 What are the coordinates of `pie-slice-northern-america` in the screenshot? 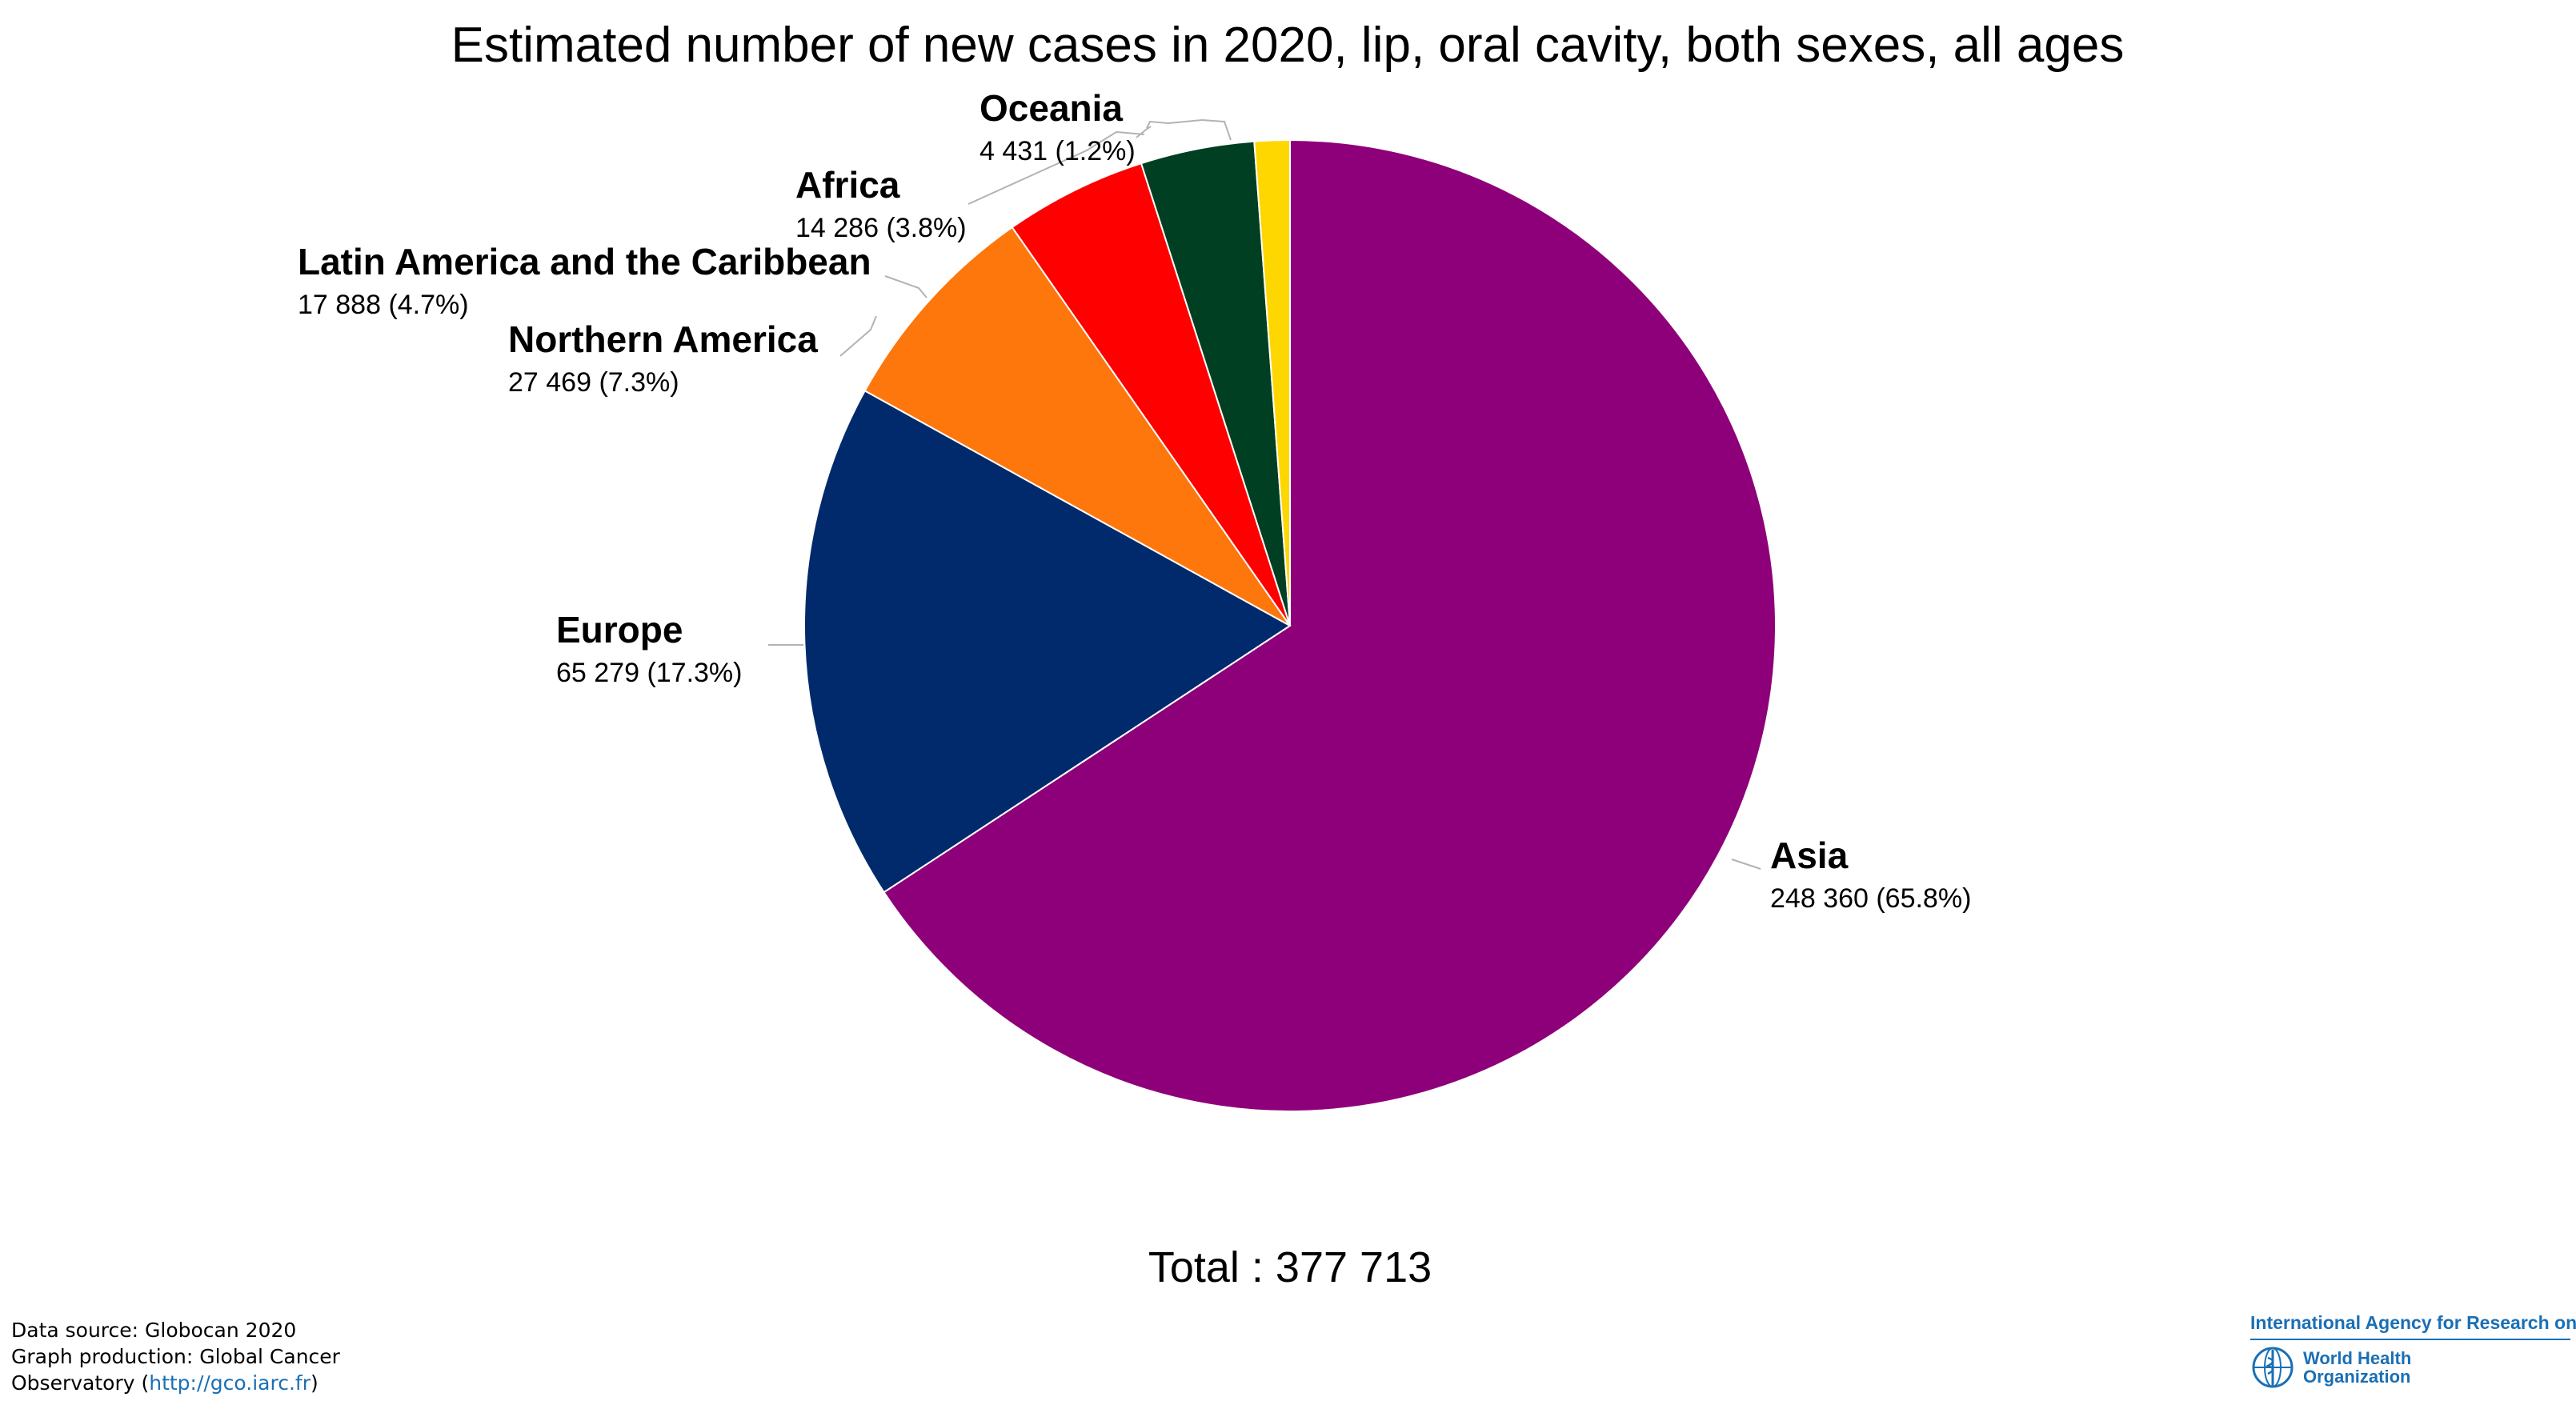 It's located at (1077, 426).